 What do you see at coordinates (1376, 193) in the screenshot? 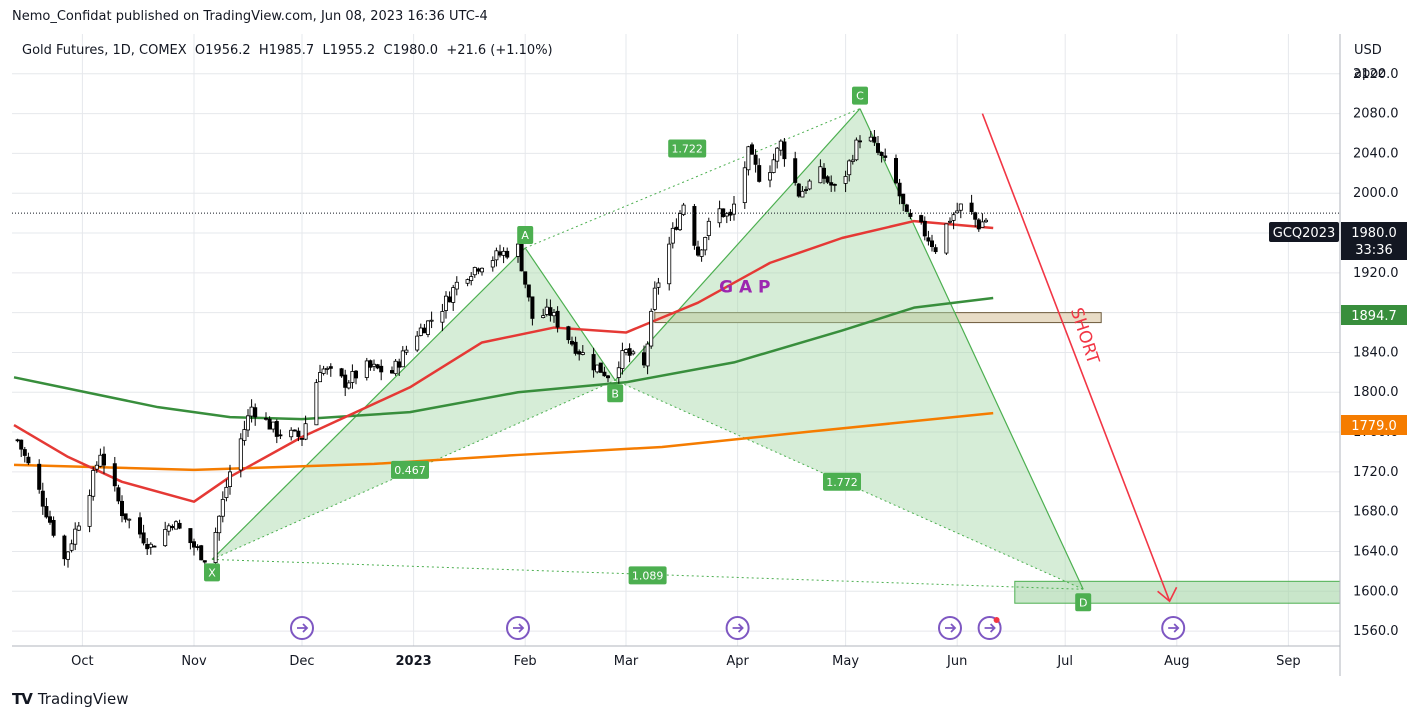
I see `price-tick-label: 2000.0` at bounding box center [1376, 193].